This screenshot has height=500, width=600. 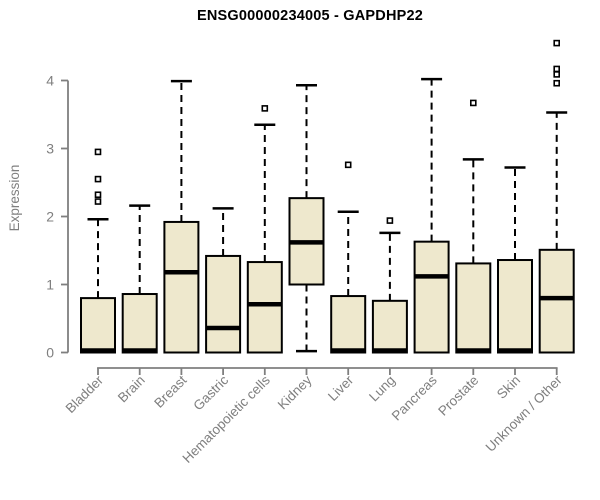 I want to click on box-hematopoietic-cells, so click(x=264, y=307).